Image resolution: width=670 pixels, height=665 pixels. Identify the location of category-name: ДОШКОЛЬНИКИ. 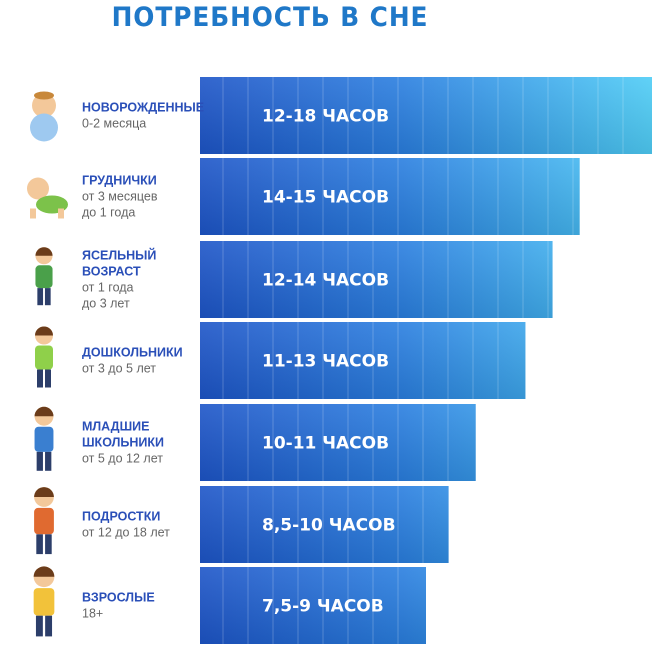
(132, 353).